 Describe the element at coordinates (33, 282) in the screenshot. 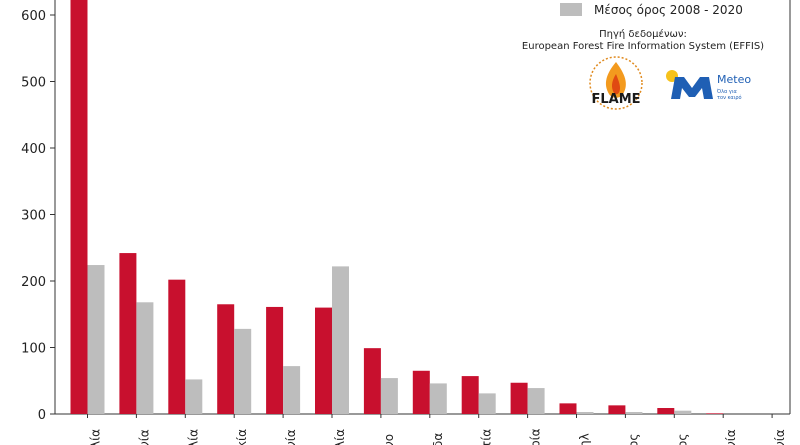

I see `y-tick-label: 200` at that location.